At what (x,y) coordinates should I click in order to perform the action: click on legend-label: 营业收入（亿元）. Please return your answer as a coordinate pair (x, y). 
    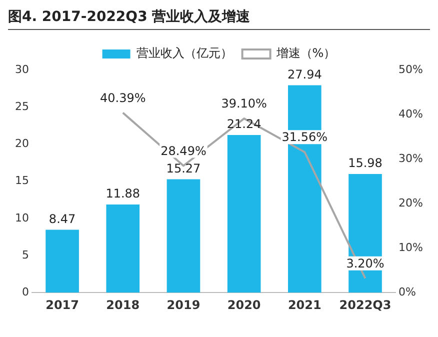
    Looking at the image, I should click on (184, 53).